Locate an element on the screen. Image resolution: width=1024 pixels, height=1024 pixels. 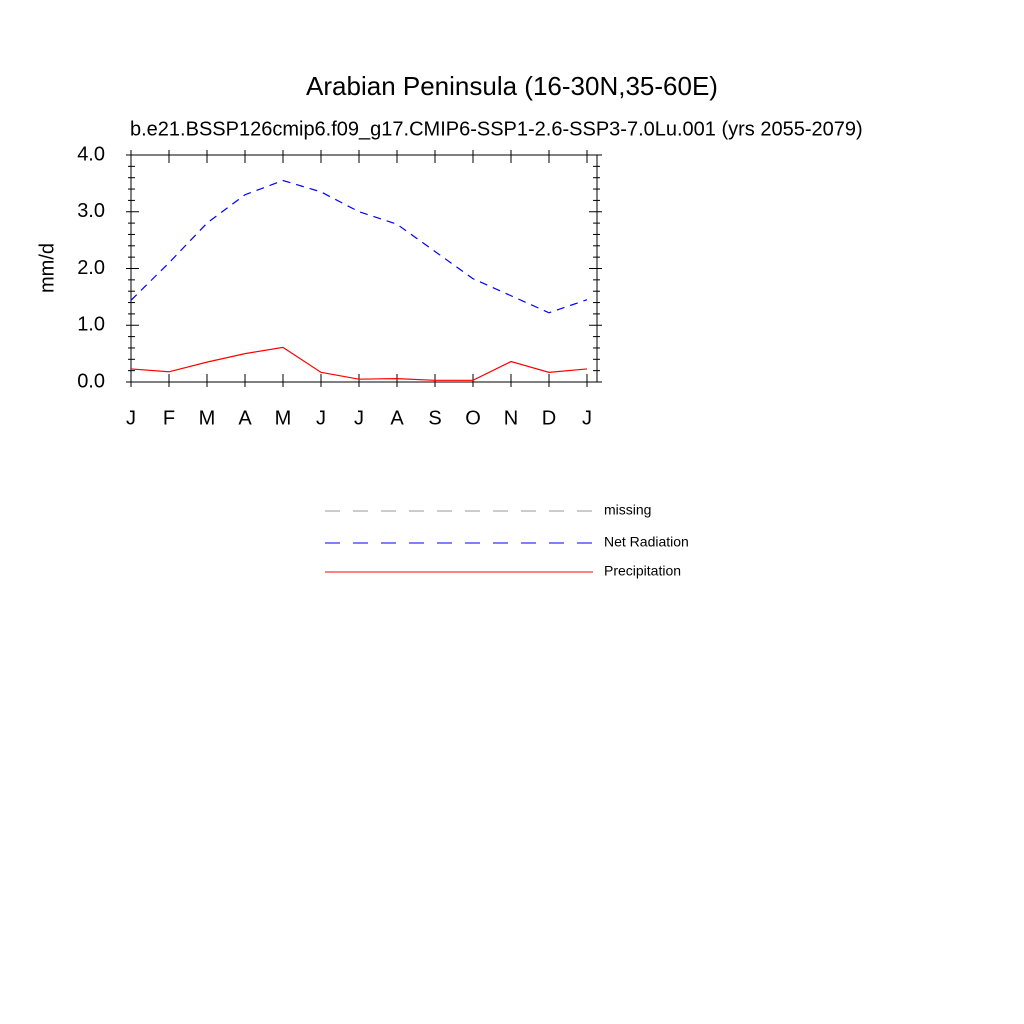
plot-frame is located at coordinates (364, 268).